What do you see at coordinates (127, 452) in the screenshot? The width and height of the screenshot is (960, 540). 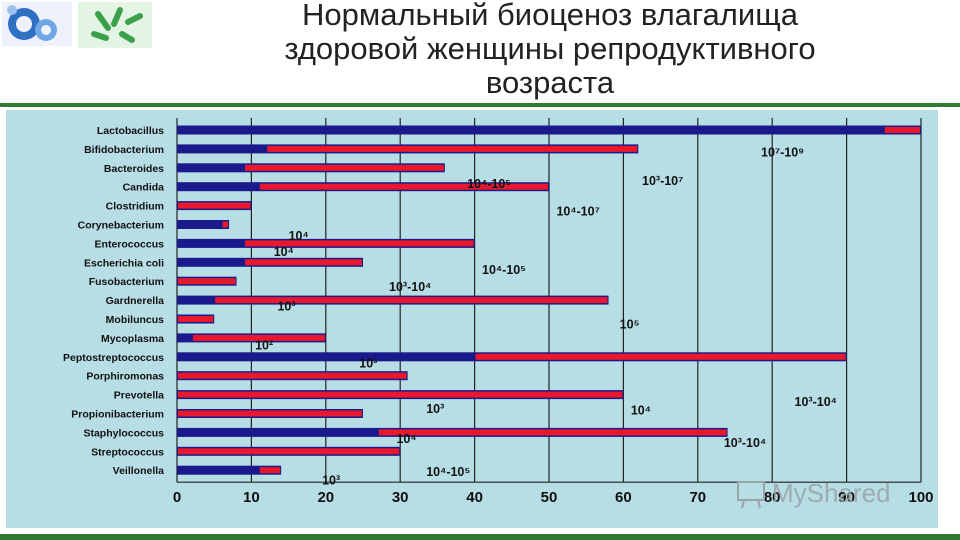 I see `category-label: Streptococcus` at bounding box center [127, 452].